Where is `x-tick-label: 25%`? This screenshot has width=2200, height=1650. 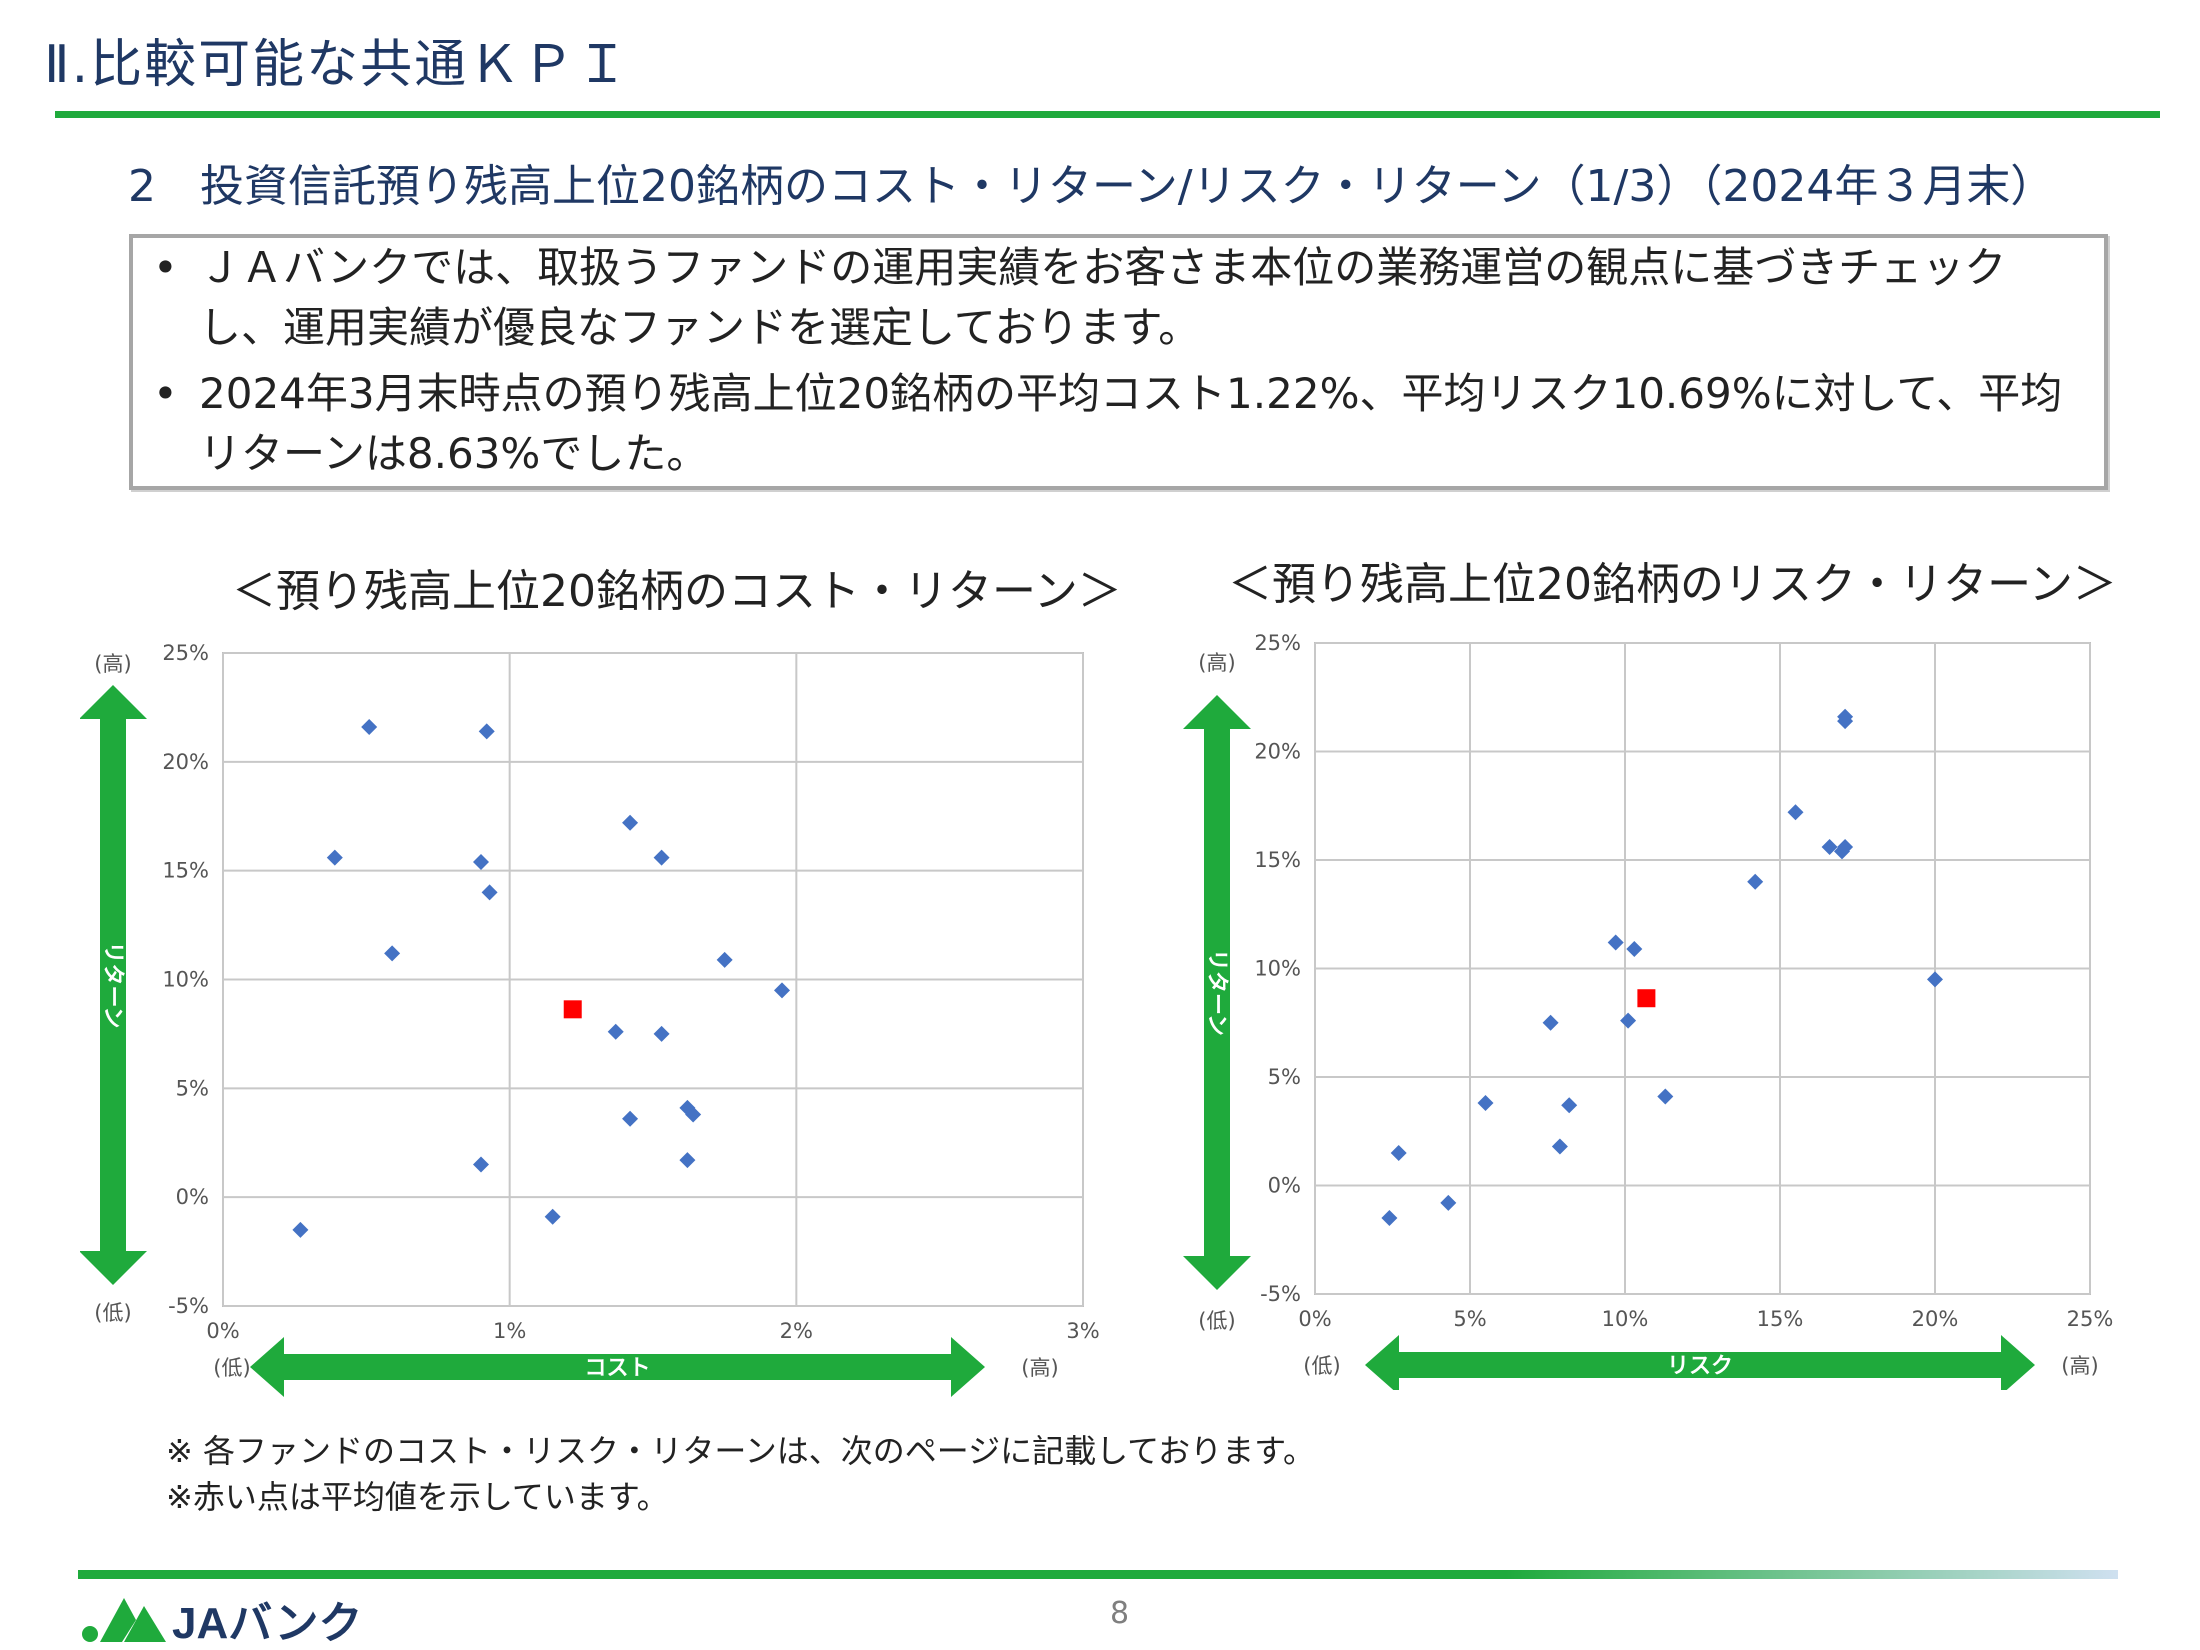
x-tick-label: 25% is located at coordinates (2090, 1319).